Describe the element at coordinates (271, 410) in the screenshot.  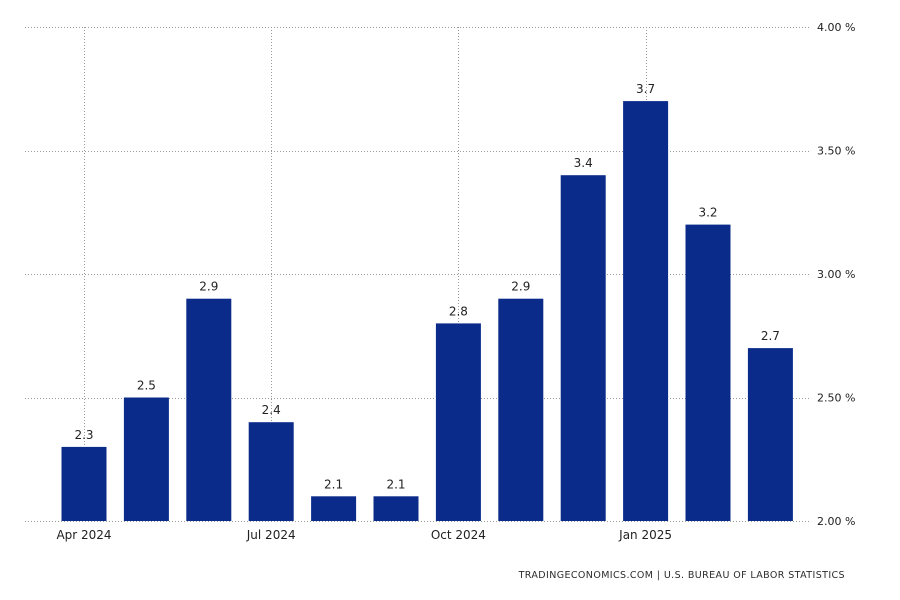
I see `data-label: 2.4` at that location.